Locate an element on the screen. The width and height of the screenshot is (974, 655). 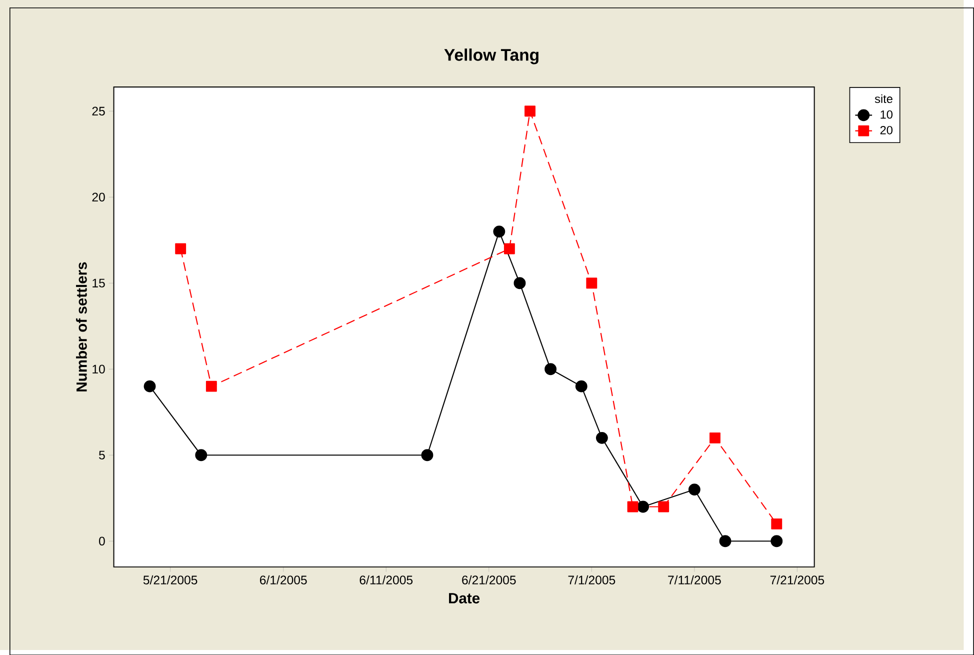
x-axis-title: Date is located at coordinates (464, 598).